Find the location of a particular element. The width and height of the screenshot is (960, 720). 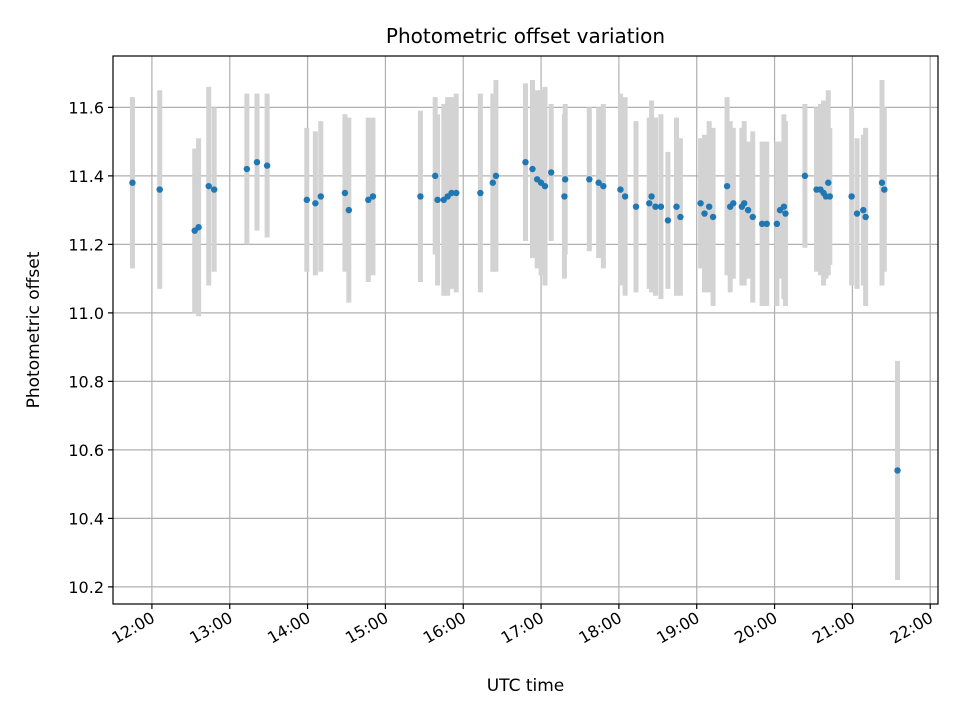

x-tick-label: 21:00 is located at coordinates (833, 628).